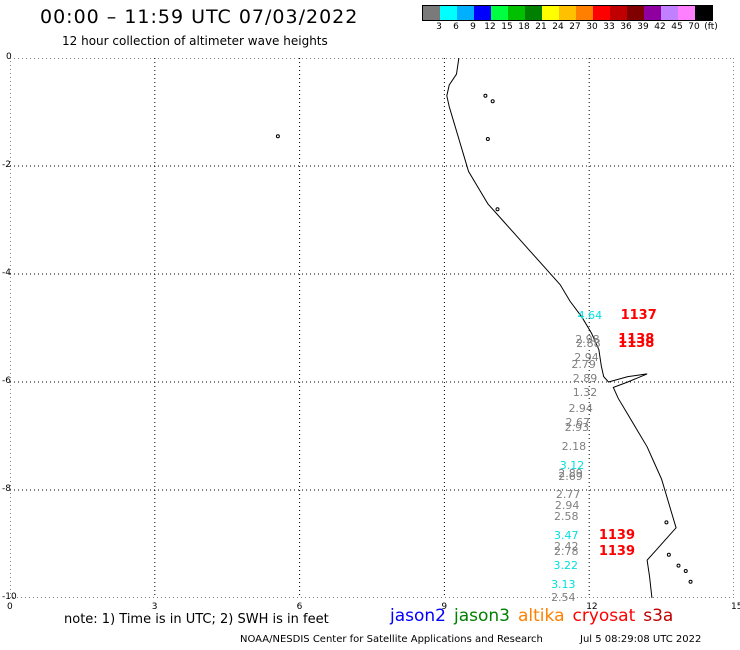  I want to click on legend-item-s3a: s3a, so click(658, 616).